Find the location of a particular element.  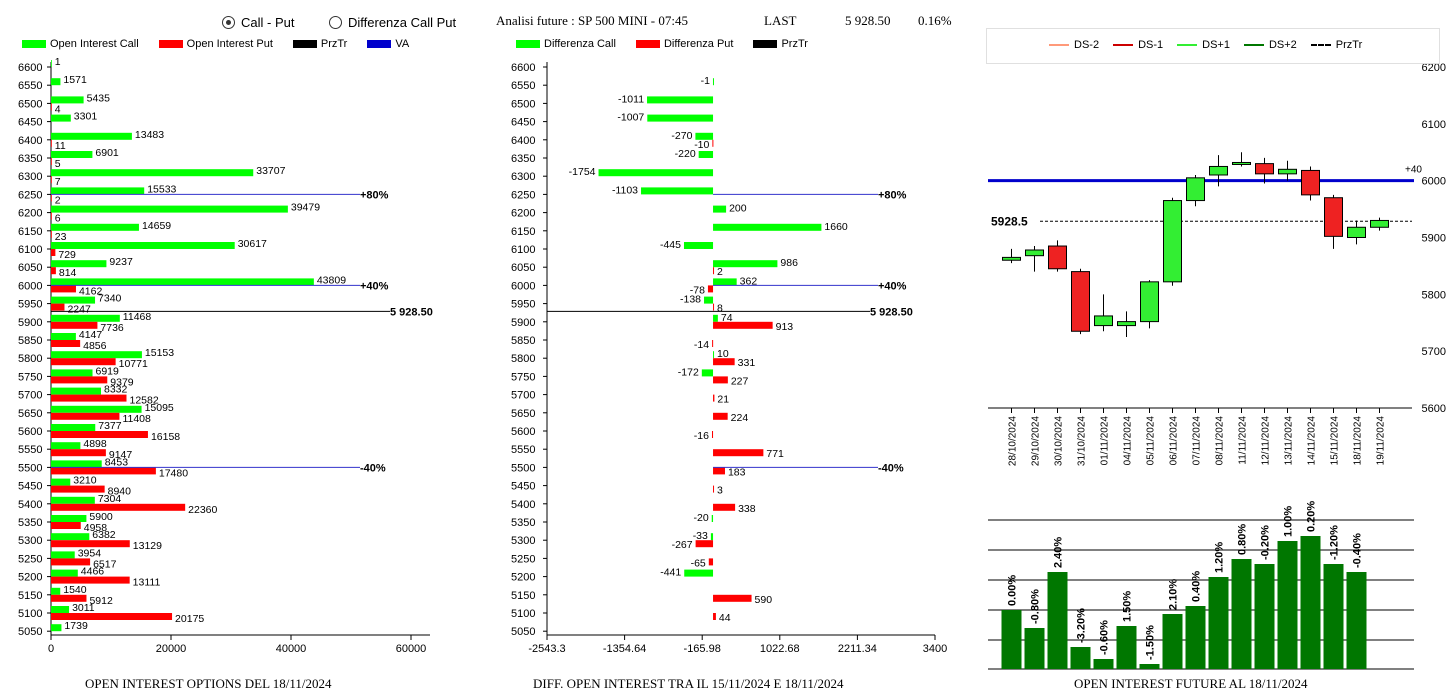

diff-put-value-label: -267 is located at coordinates (682, 545).